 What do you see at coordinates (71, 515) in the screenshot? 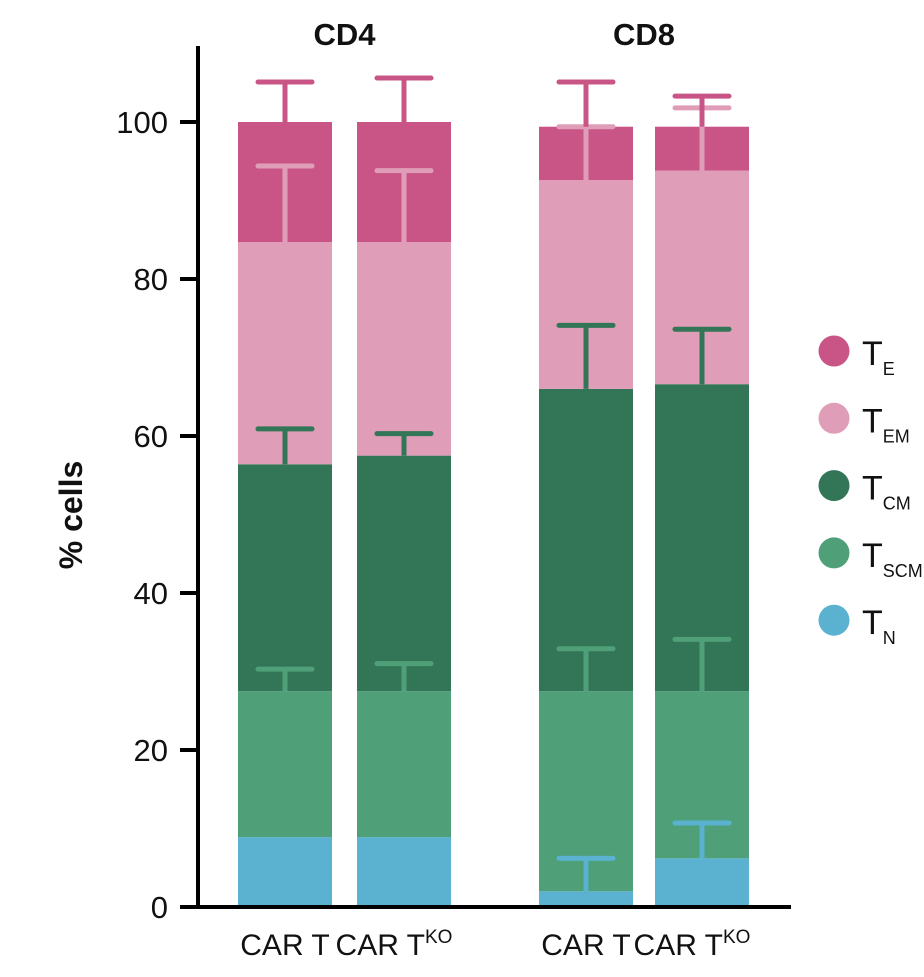
I see `y-axis-label: % cells` at bounding box center [71, 515].